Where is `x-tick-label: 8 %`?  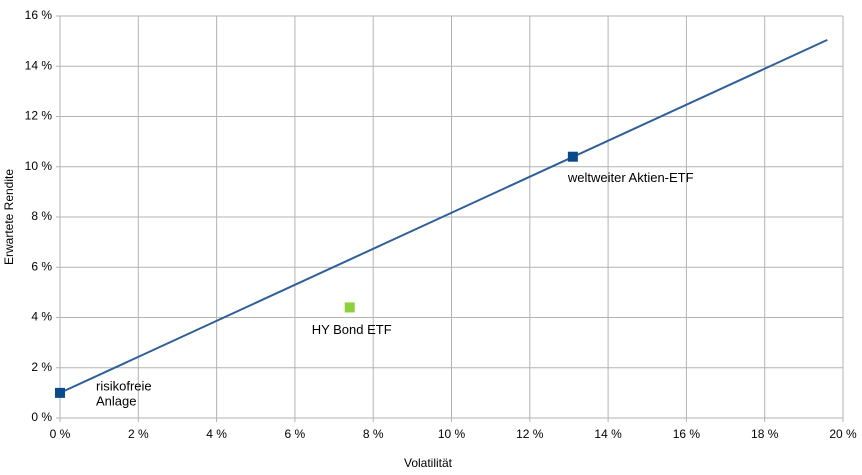
x-tick-label: 8 % is located at coordinates (373, 434).